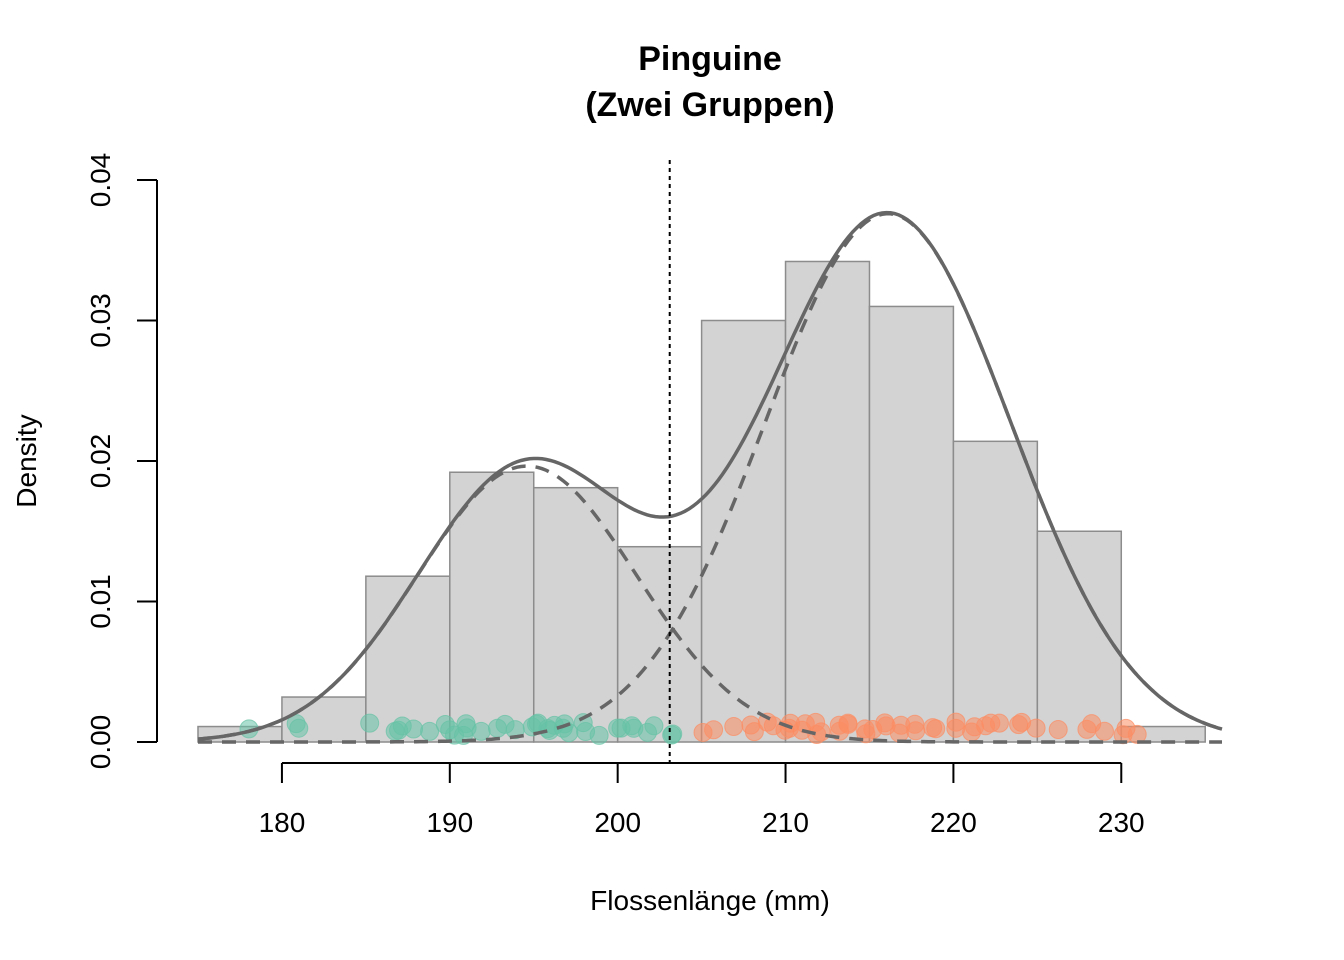 The width and height of the screenshot is (1344, 960). What do you see at coordinates (100, 742) in the screenshot?
I see `y-tick-label: 0.00` at bounding box center [100, 742].